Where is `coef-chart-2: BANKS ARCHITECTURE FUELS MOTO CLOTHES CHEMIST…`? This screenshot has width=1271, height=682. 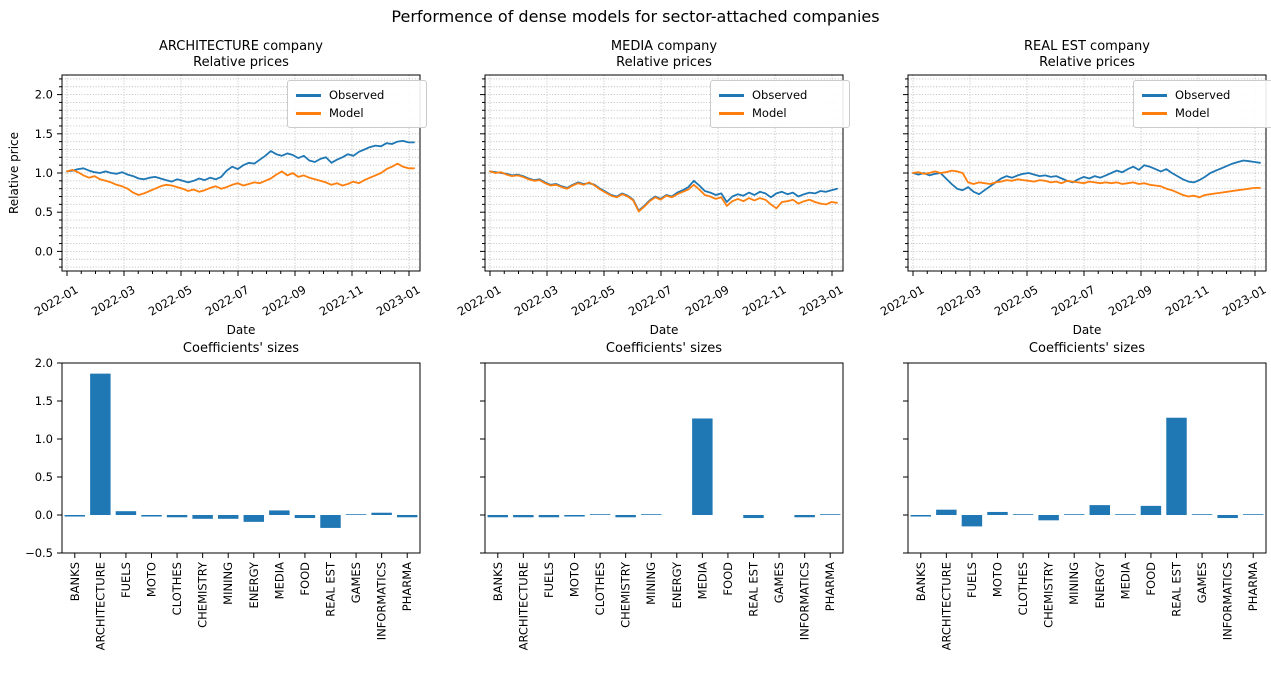 coef-chart-2: BANKS ARCHITECTURE FUELS MOTO CLOTHES CHEMIST… is located at coordinates (1085, 506).